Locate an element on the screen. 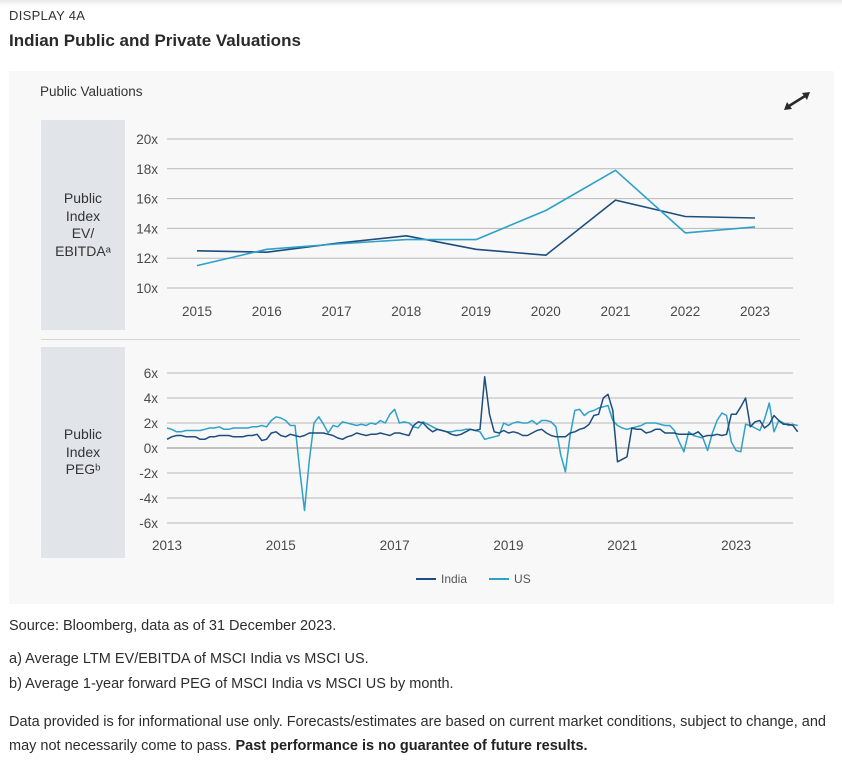  legend-item-us: US is located at coordinates (510, 579).